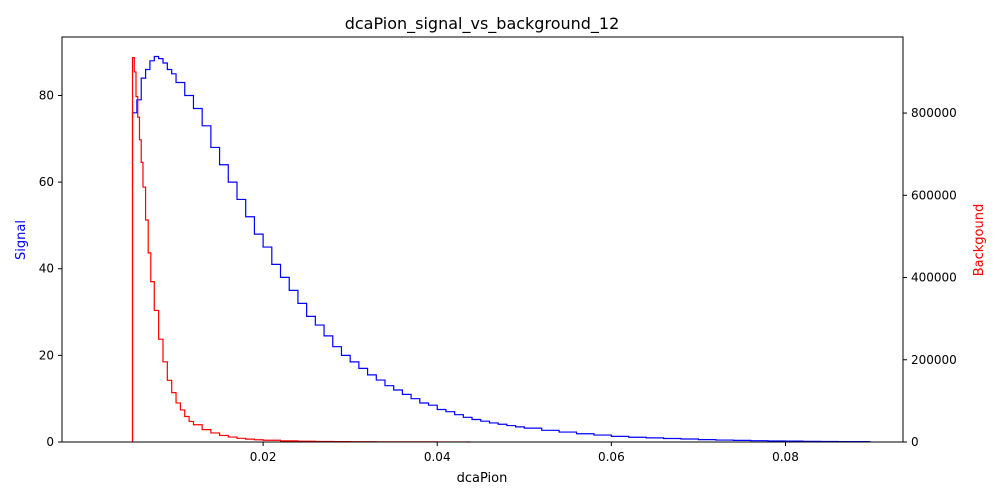 Image resolution: width=1000 pixels, height=500 pixels. I want to click on y-axis-left-label: Signal, so click(21, 240).